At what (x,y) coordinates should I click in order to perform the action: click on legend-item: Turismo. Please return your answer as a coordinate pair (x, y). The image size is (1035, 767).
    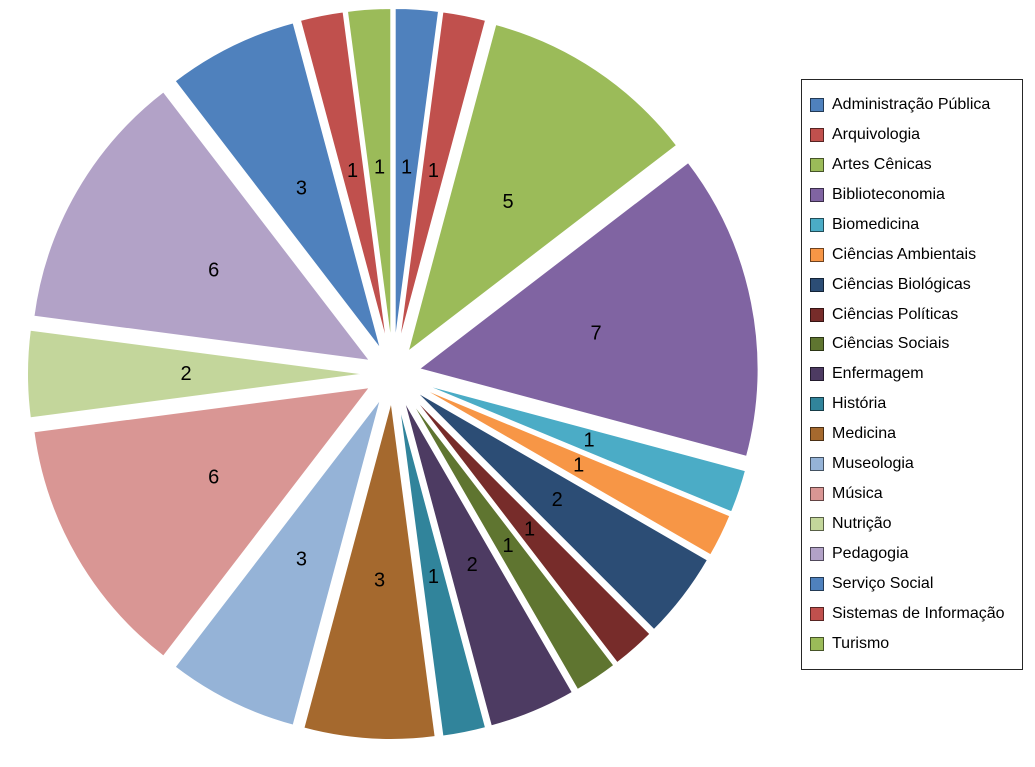
    Looking at the image, I should click on (914, 643).